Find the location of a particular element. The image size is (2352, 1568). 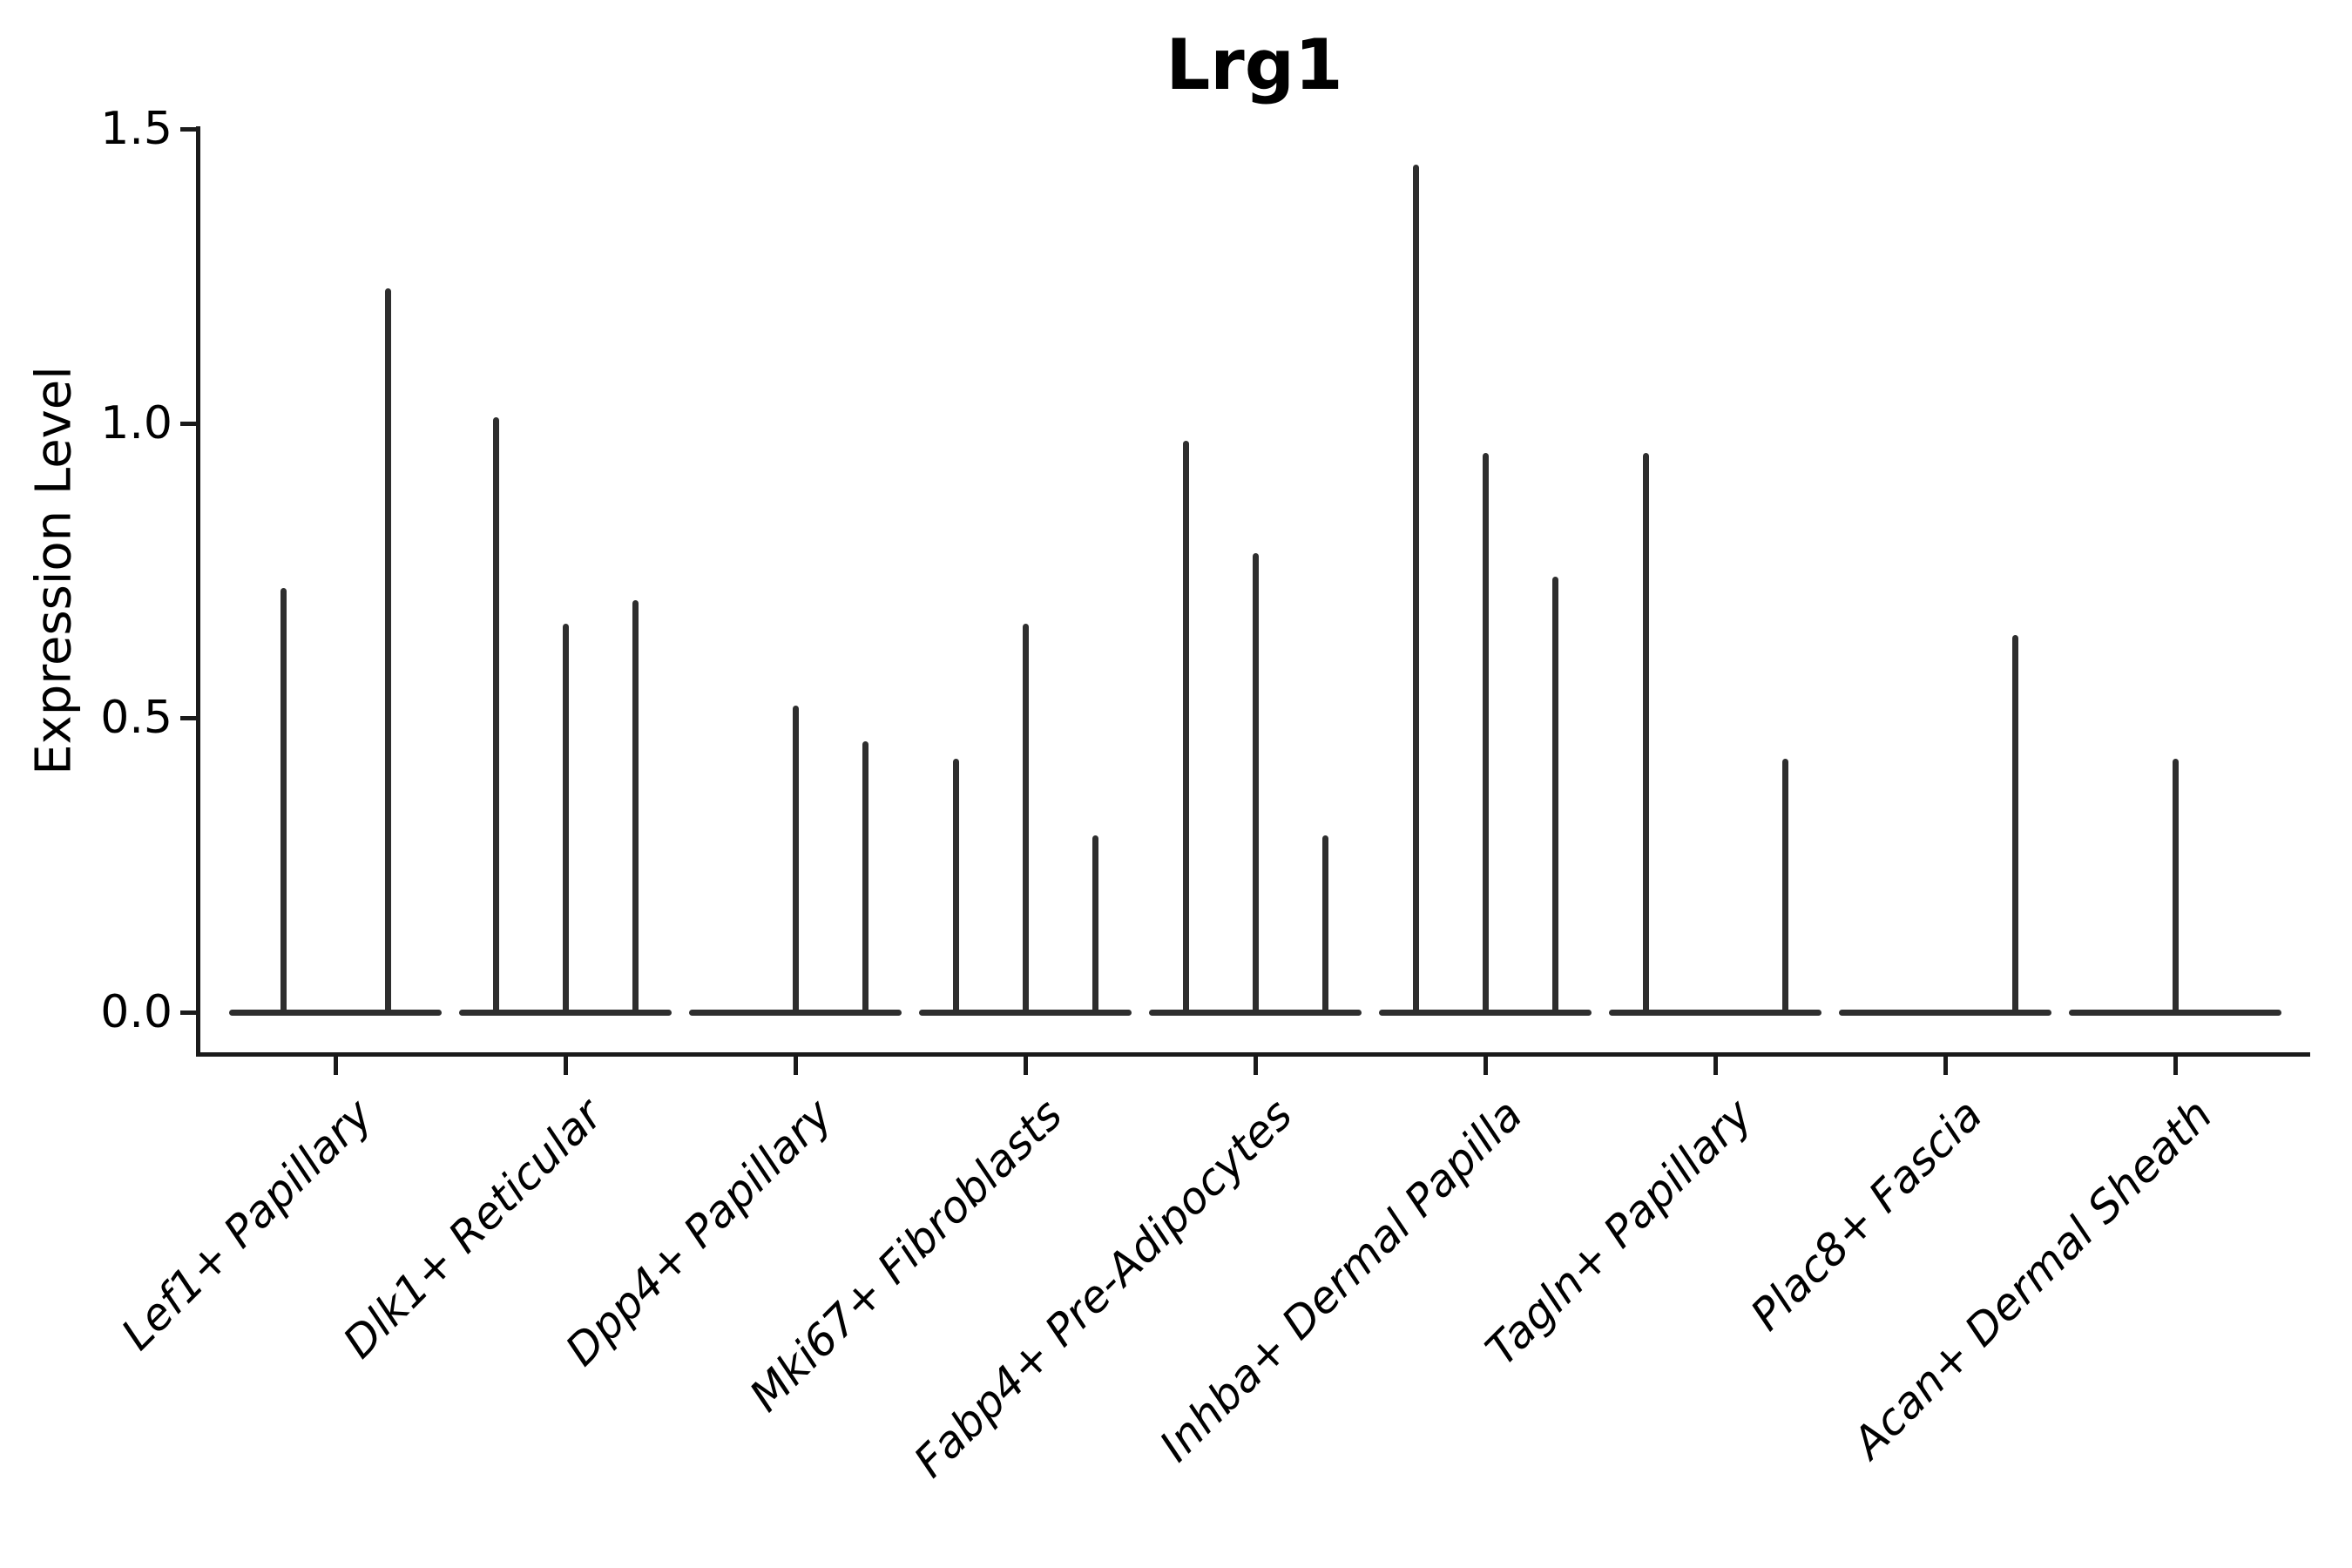

y-tick-label: 0.0 is located at coordinates (136, 1012).